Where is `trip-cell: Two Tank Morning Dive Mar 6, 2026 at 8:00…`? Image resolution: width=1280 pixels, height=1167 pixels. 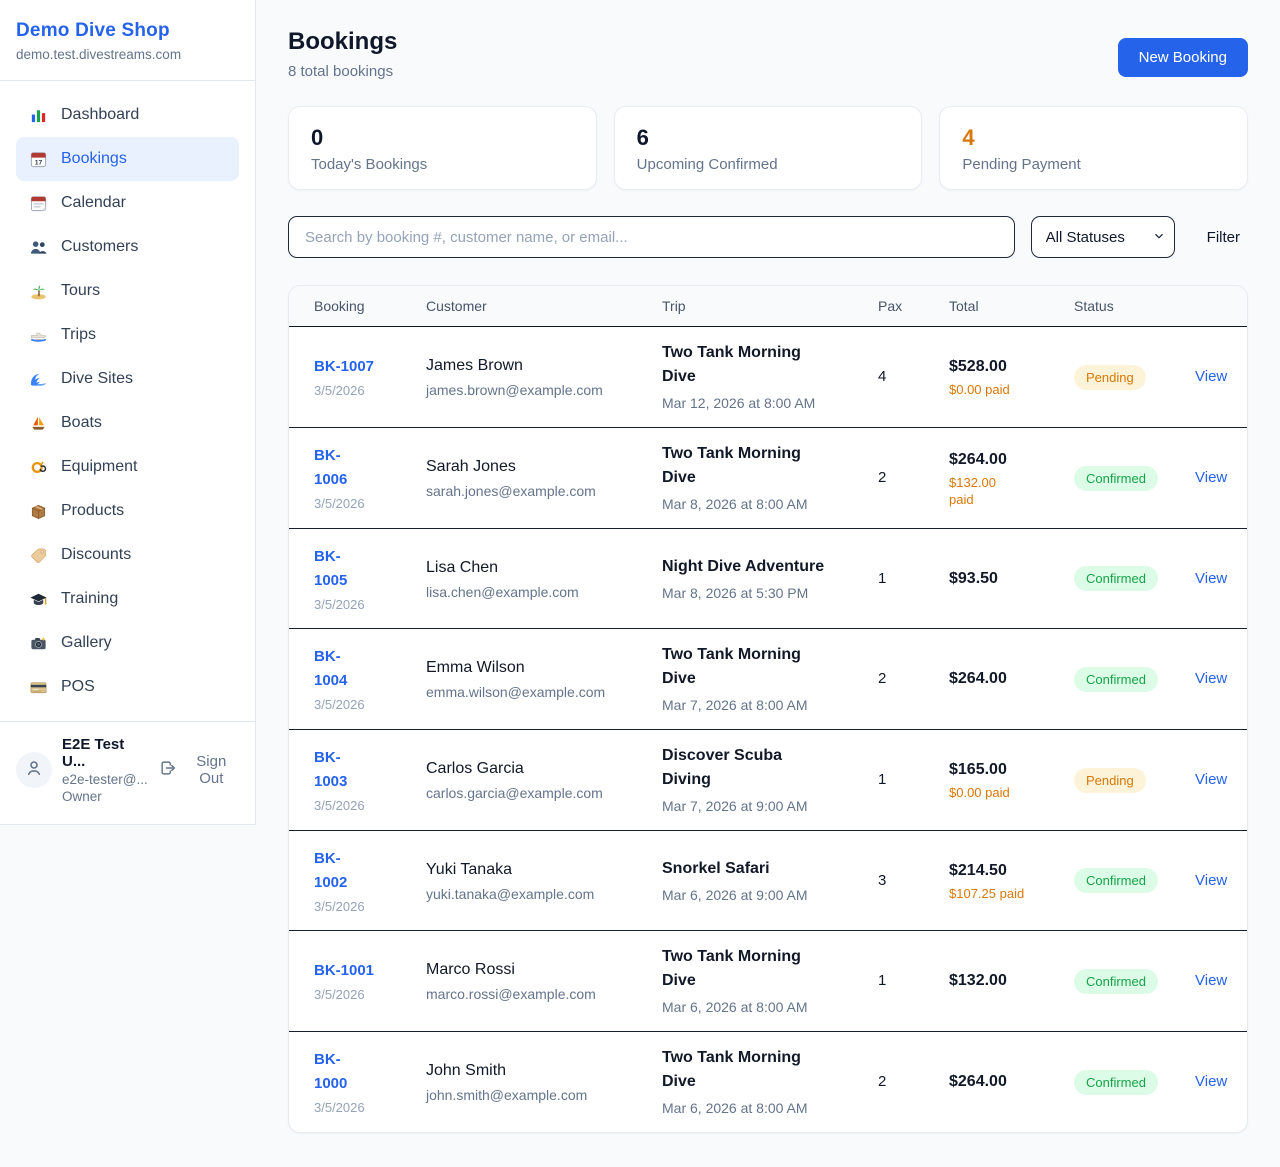
trip-cell: Two Tank Morning Dive Mar 6, 2026 at 8:00… is located at coordinates (770, 981).